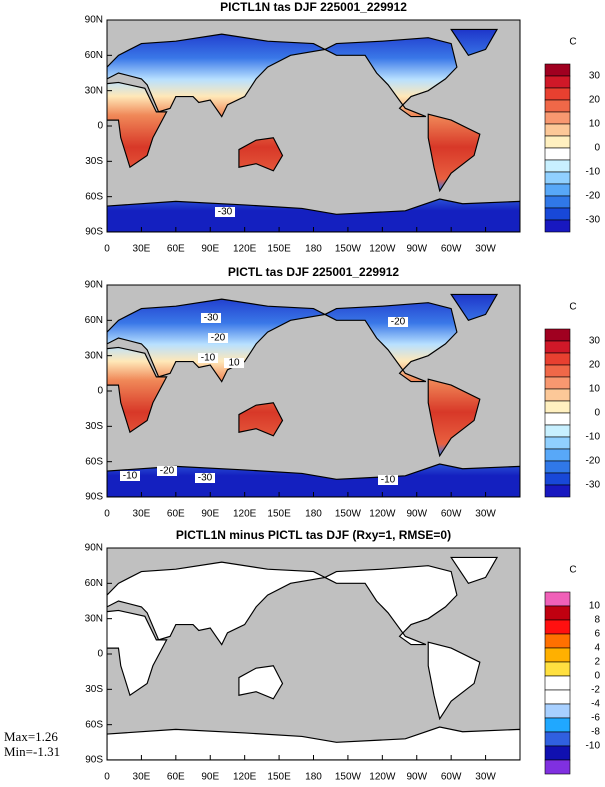 The width and height of the screenshot is (605, 787). Describe the element at coordinates (485, 249) in the screenshot. I see `lon-label: 30W` at that location.